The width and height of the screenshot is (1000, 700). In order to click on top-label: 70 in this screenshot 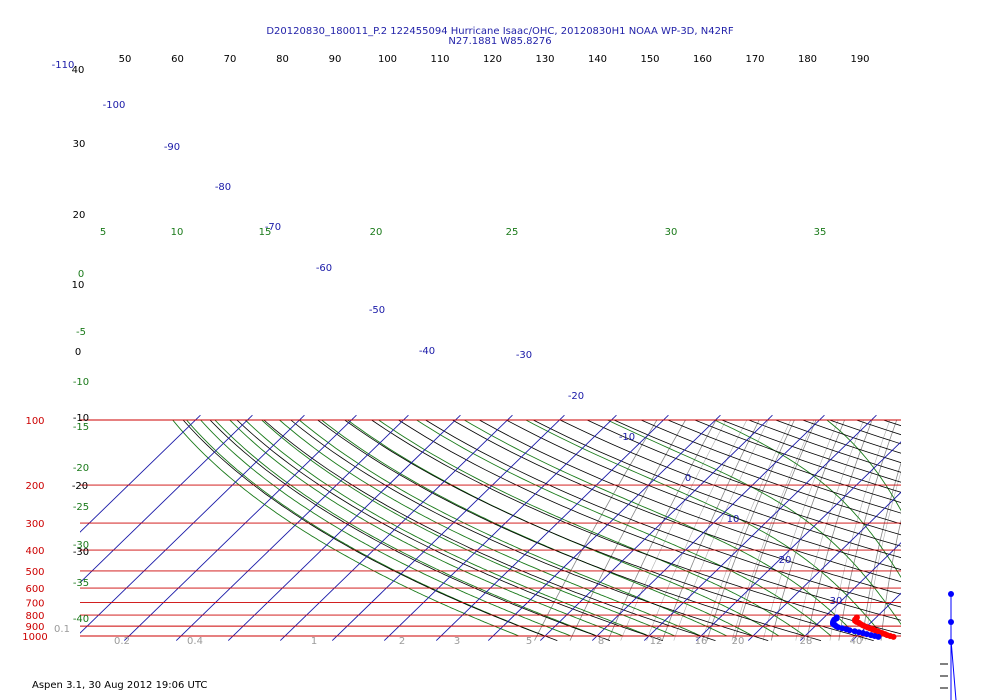, I will do `click(230, 59)`.